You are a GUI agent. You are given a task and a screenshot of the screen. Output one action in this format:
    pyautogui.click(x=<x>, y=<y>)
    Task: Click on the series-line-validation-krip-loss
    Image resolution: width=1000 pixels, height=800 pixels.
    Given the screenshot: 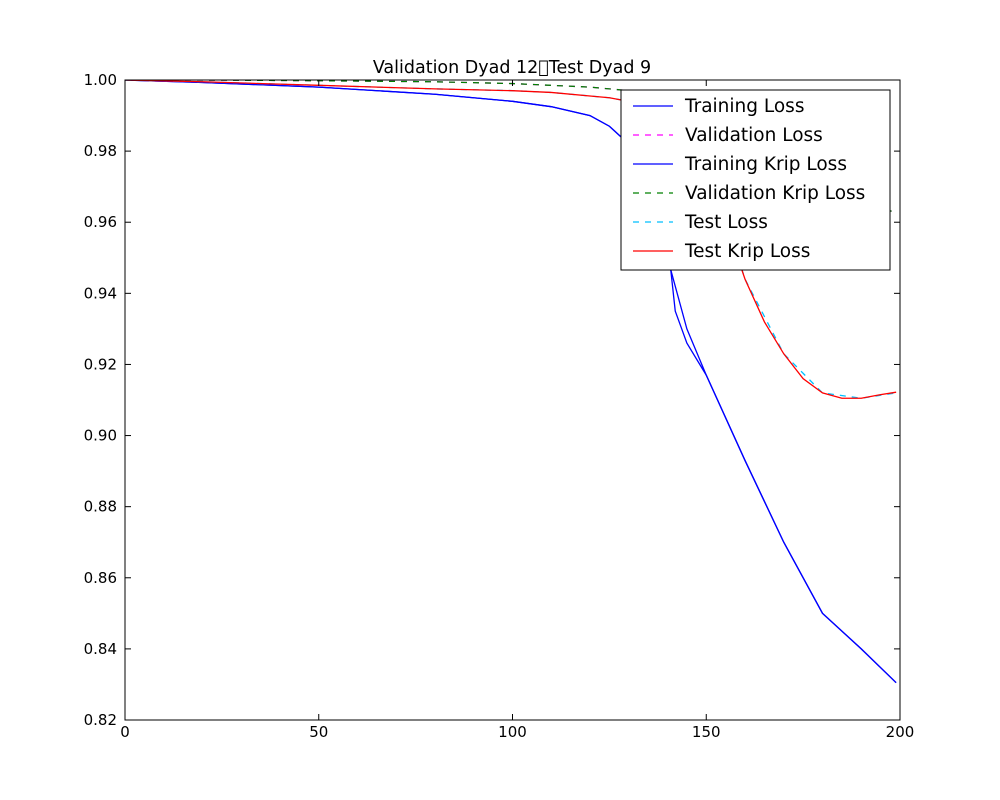 What is the action you would take?
    pyautogui.click(x=511, y=146)
    